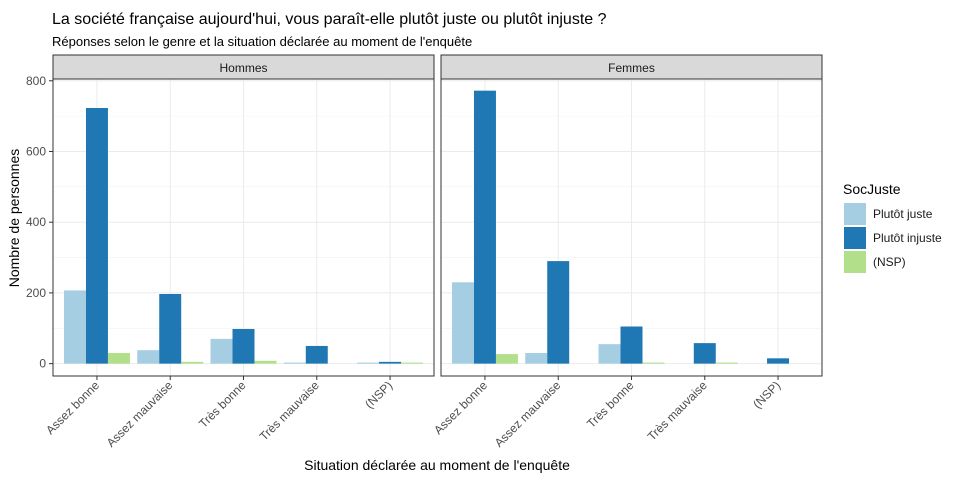 The image size is (960, 485). Describe the element at coordinates (36, 222) in the screenshot. I see `y-tick-label: 400` at that location.